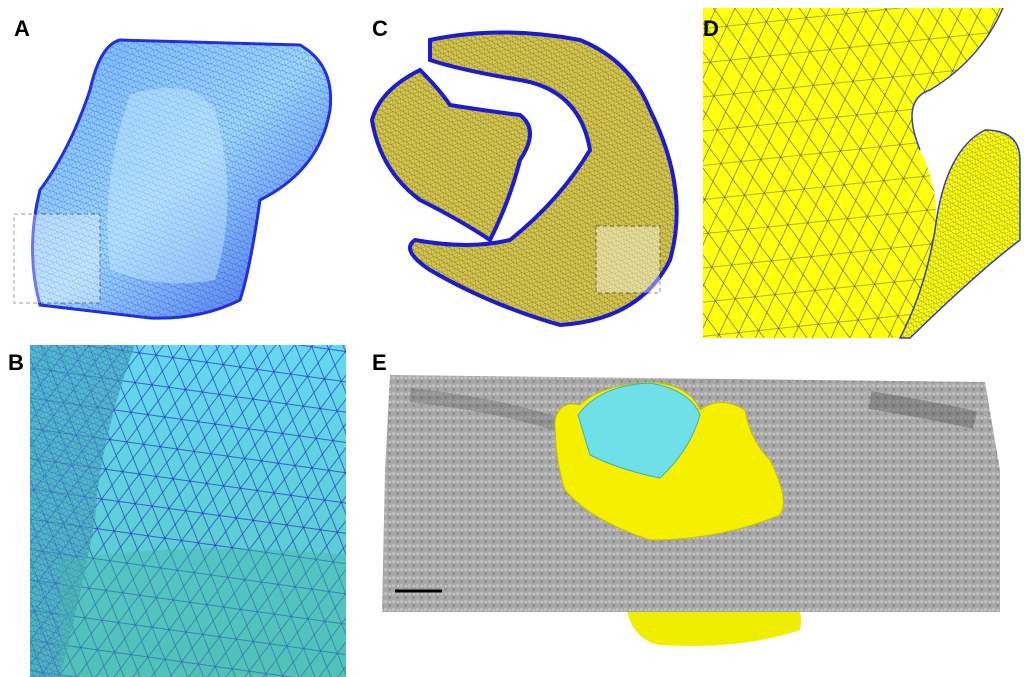 The height and width of the screenshot is (677, 1024). Describe the element at coordinates (16, 362) in the screenshot. I see `panel-label: B` at that location.